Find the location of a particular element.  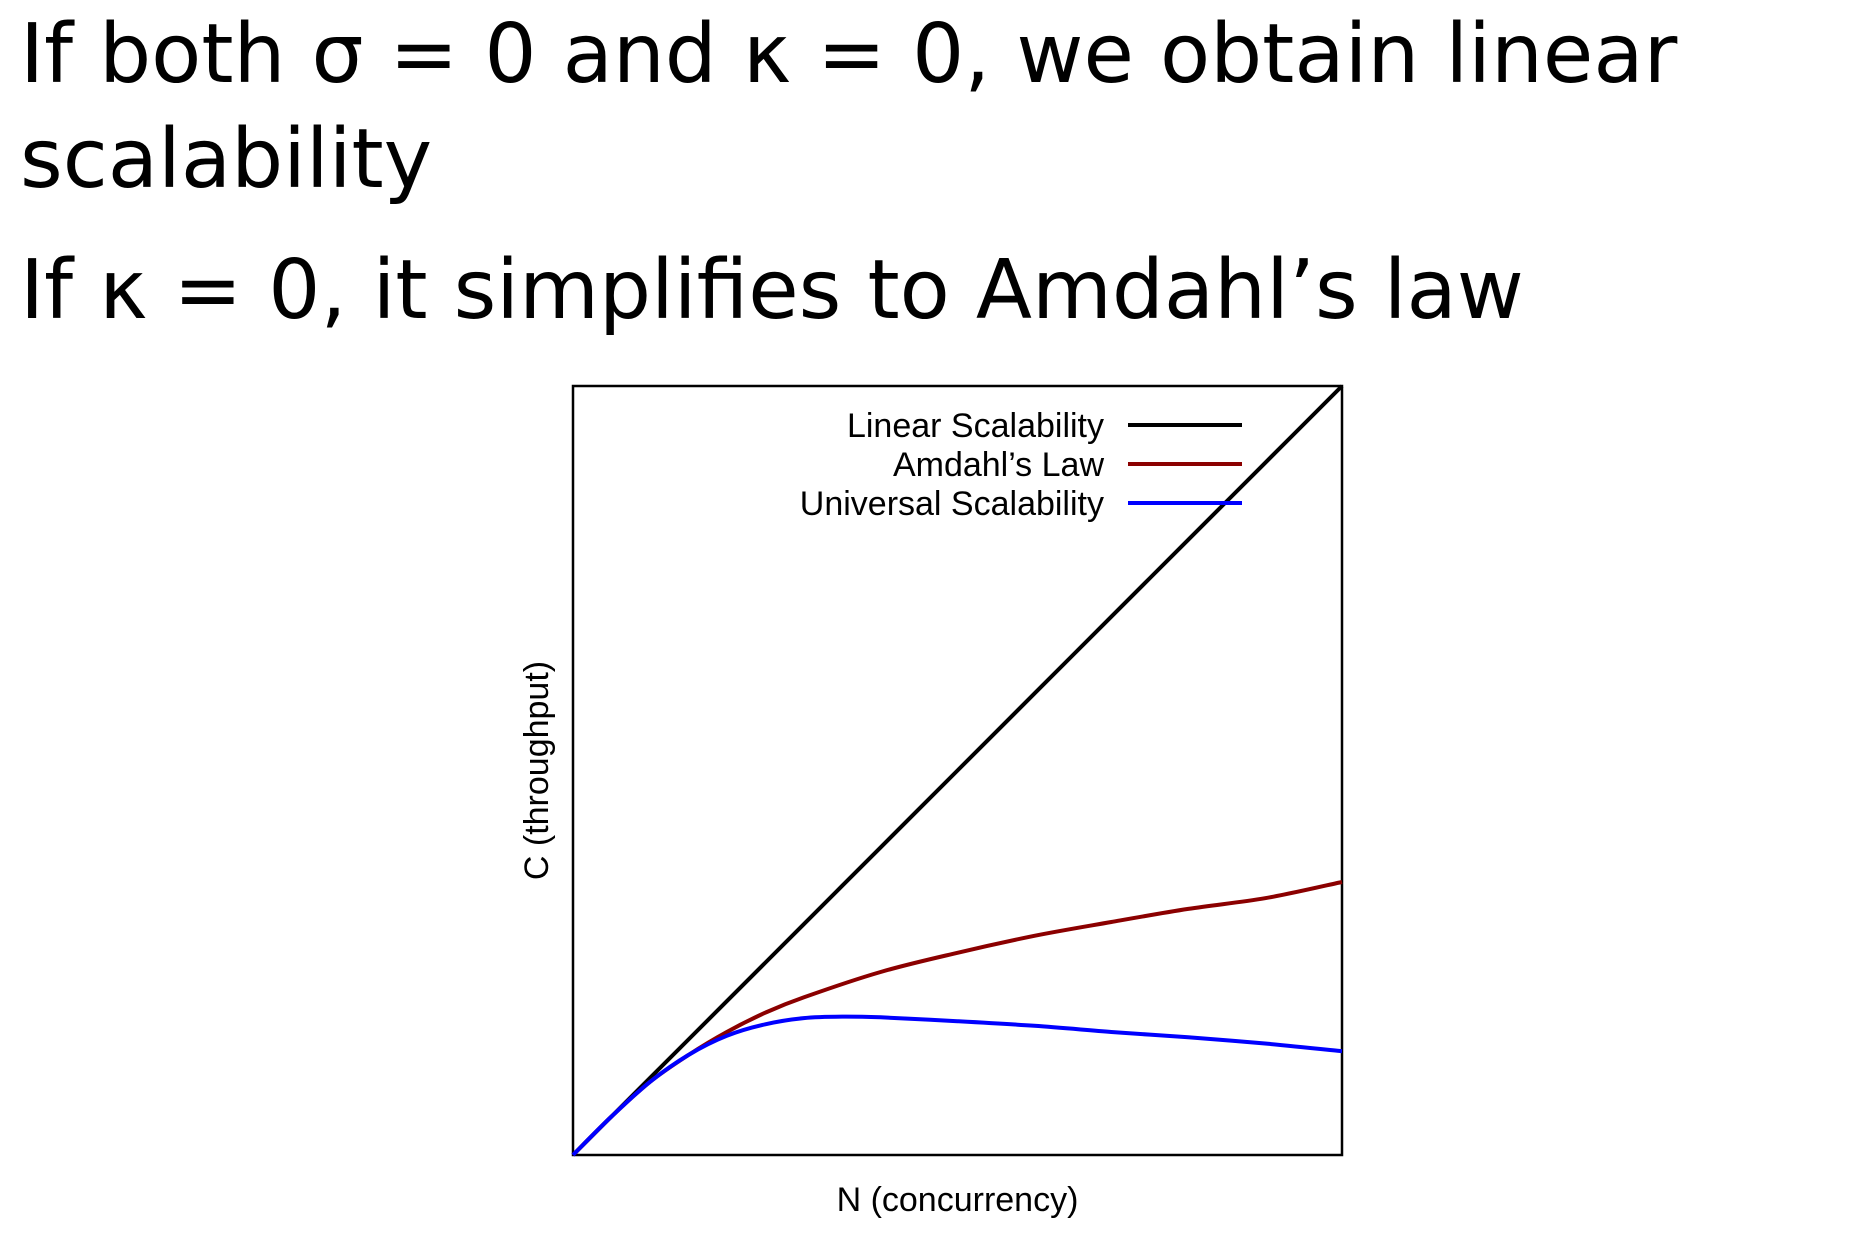

legend-label-amdahl-s-law: Amdahl’s Law is located at coordinates (998, 465).